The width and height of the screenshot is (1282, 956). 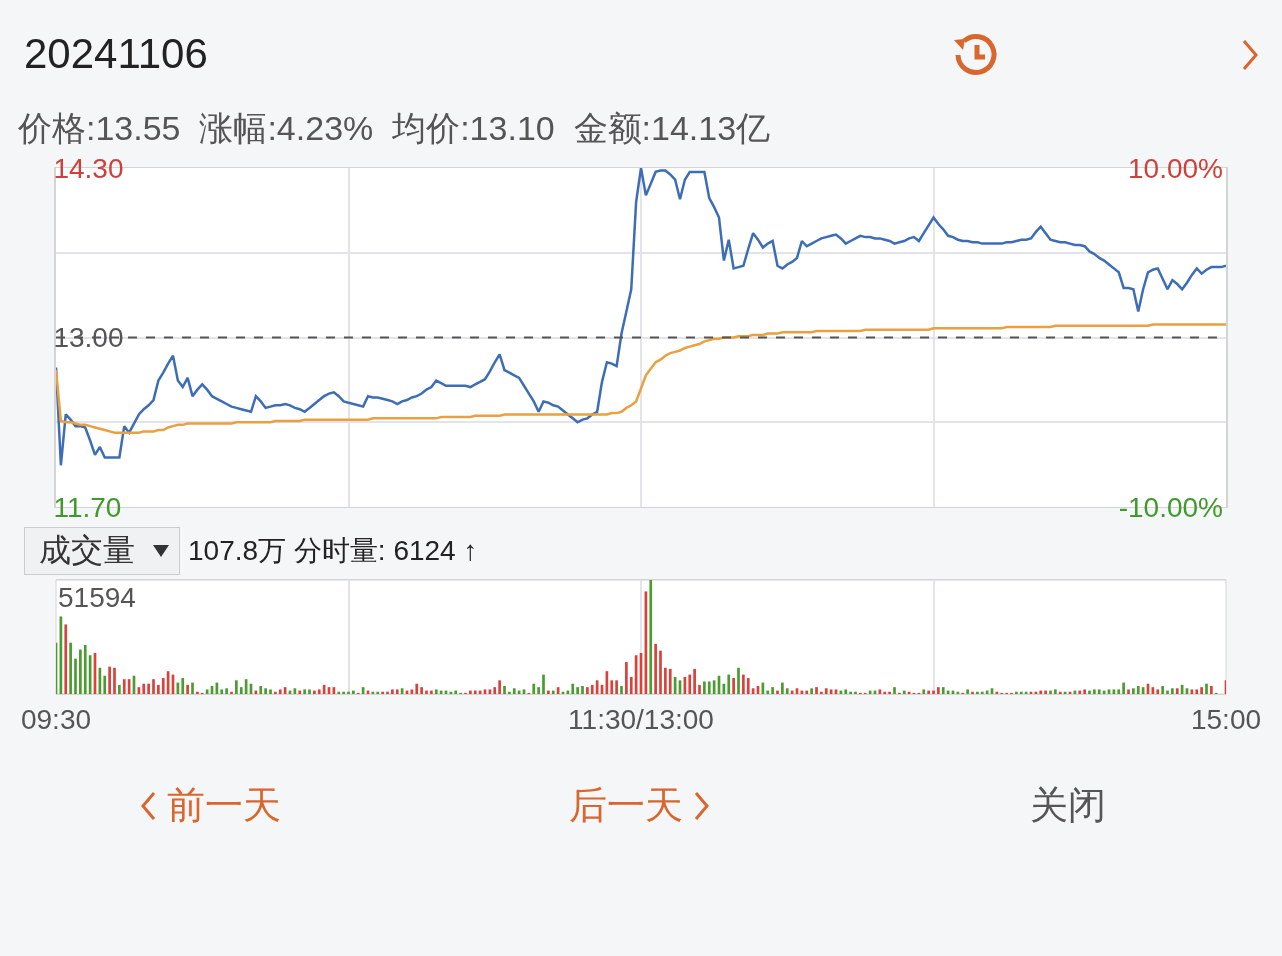 I want to click on chart-subtitle: 107.8万 分时量: 6124 ↑, so click(x=333, y=551).